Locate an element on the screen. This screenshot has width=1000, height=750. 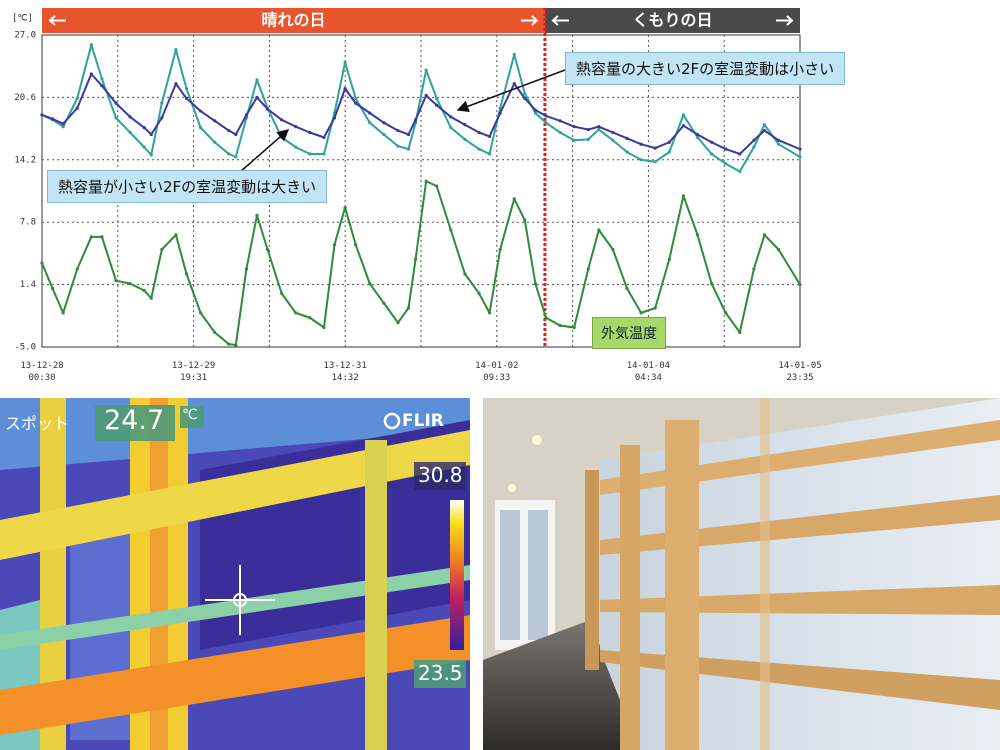
x-tick-label: 14-01-05 23:35 is located at coordinates (800, 372).